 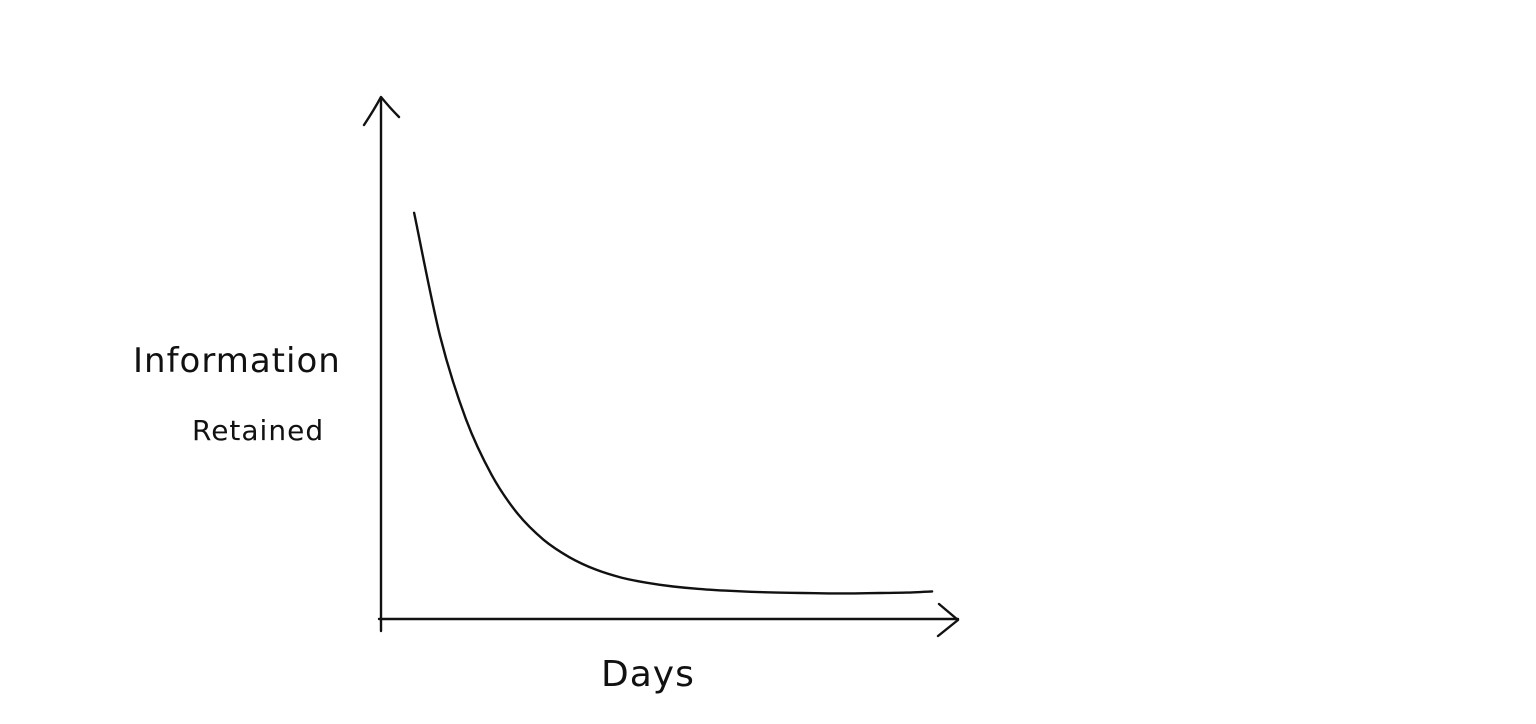 What do you see at coordinates (237, 361) in the screenshot?
I see `y-axis-label-line-1: Information` at bounding box center [237, 361].